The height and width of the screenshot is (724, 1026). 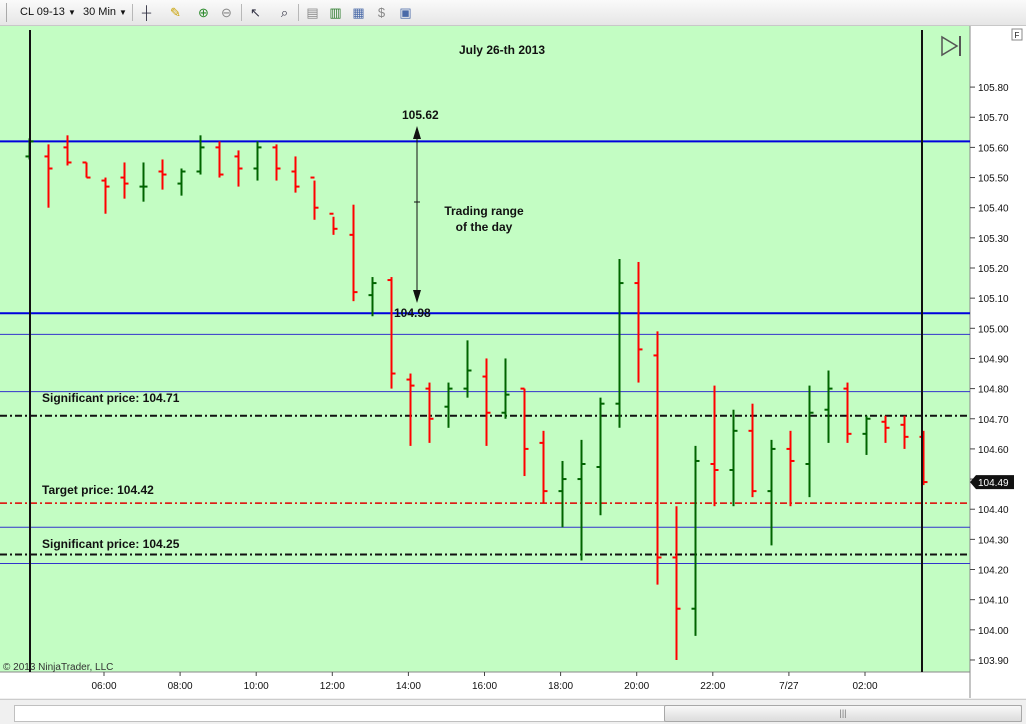 What do you see at coordinates (98, 490) in the screenshot?
I see `target-price-label: Target price: 104.42` at bounding box center [98, 490].